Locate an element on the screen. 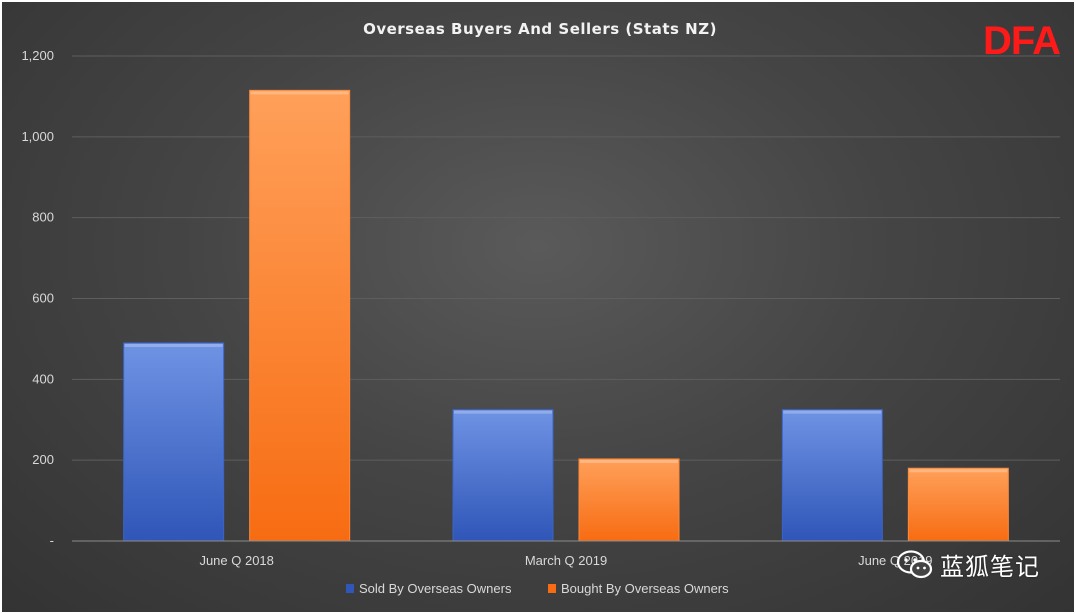 The image size is (1076, 614). x-tick-label: June Q 2018 is located at coordinates (236, 560).